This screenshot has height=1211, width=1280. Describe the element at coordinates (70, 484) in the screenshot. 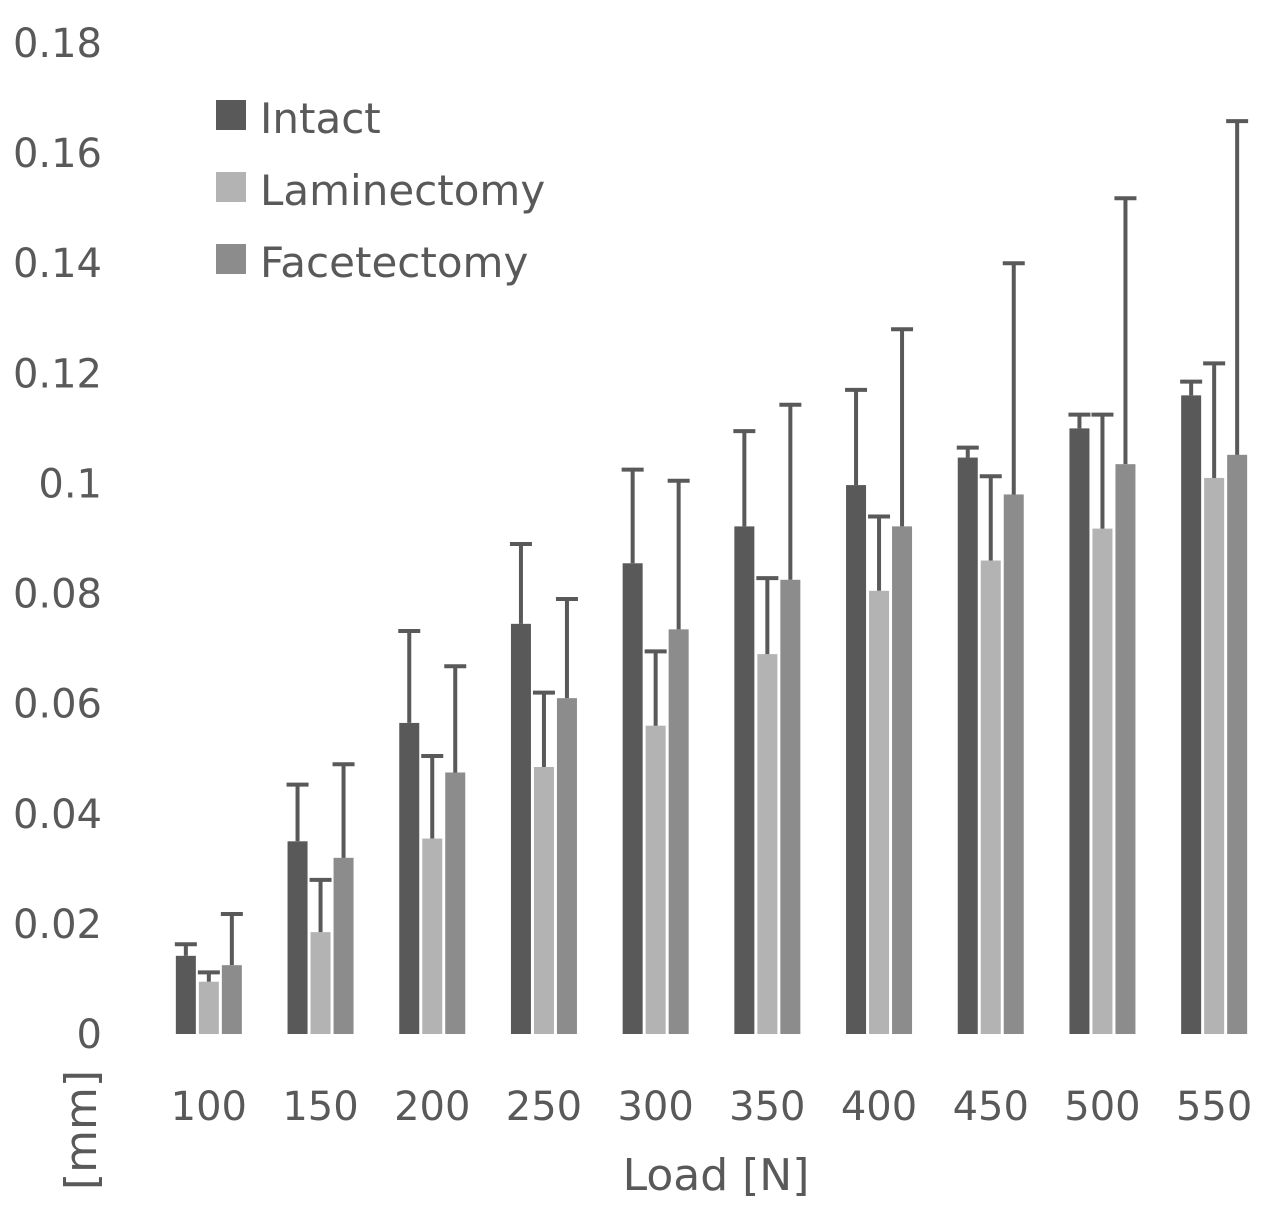

I see `y-tick-label: 0.1` at that location.